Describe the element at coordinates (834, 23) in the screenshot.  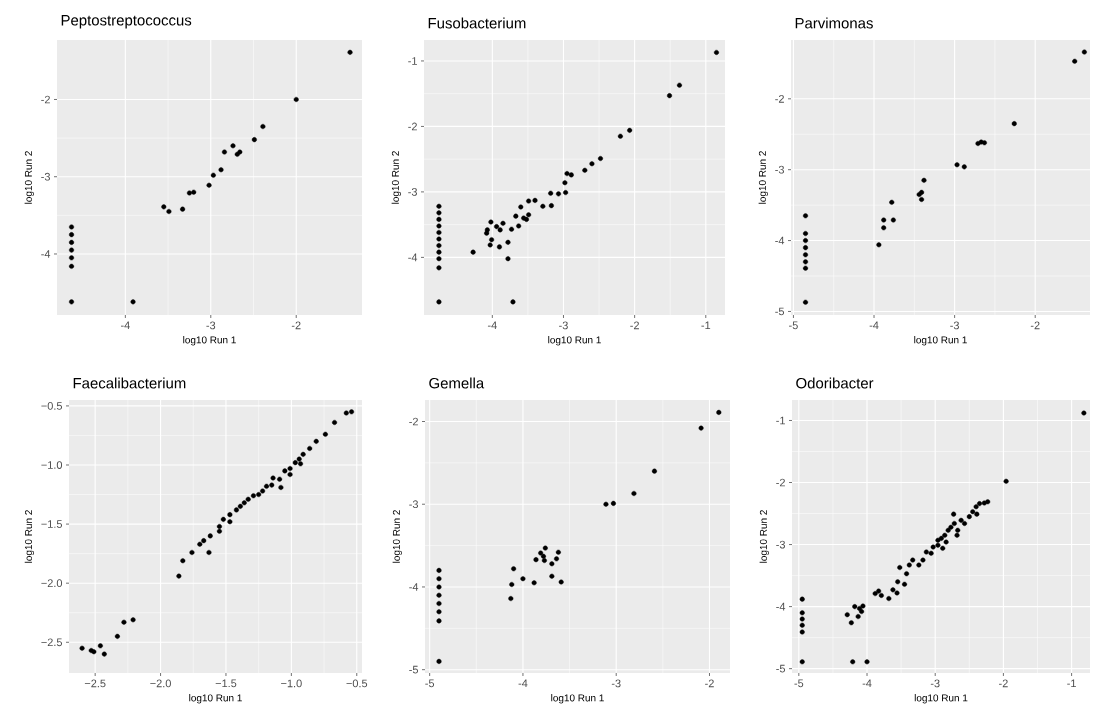
I see `chart-title: Parvimonas` at that location.